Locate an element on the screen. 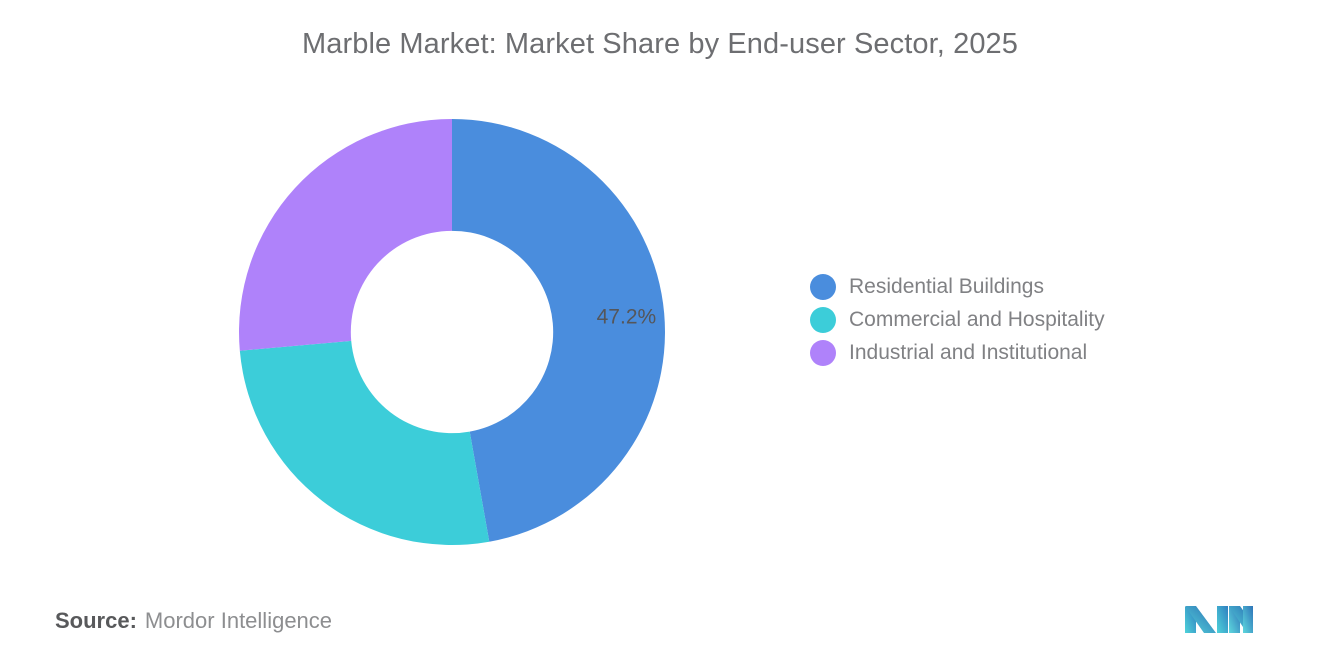 The width and height of the screenshot is (1320, 665). legend-label-residential-buildings: Residential Buildings is located at coordinates (946, 286).